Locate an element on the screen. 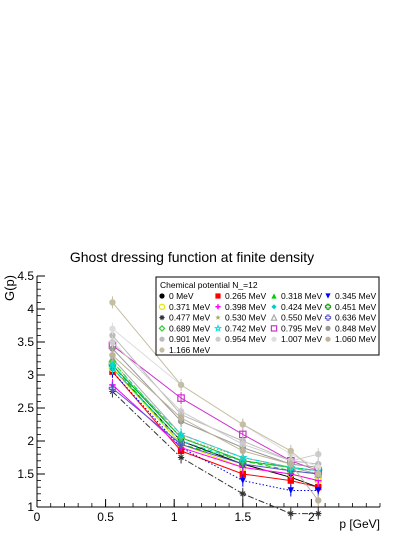 The height and width of the screenshot is (537, 415). y-tick-label: 4 is located at coordinates (30, 309).